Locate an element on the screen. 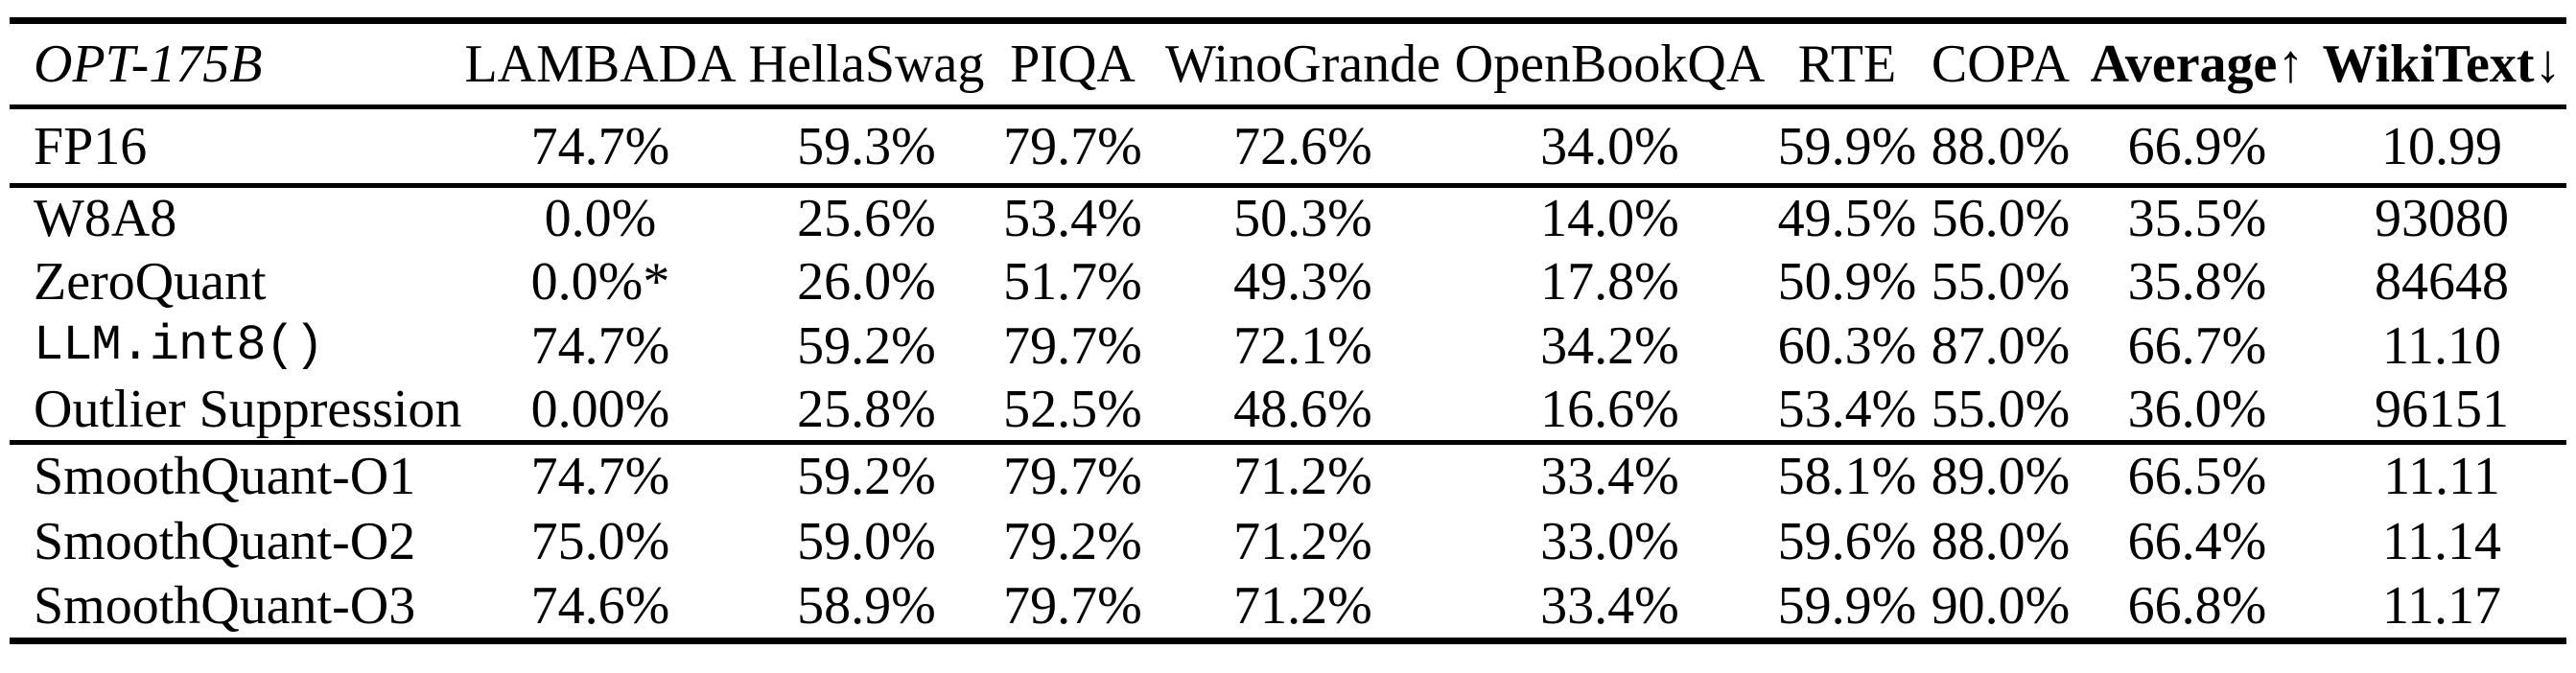  table-cell: 0.0%* is located at coordinates (600, 282).